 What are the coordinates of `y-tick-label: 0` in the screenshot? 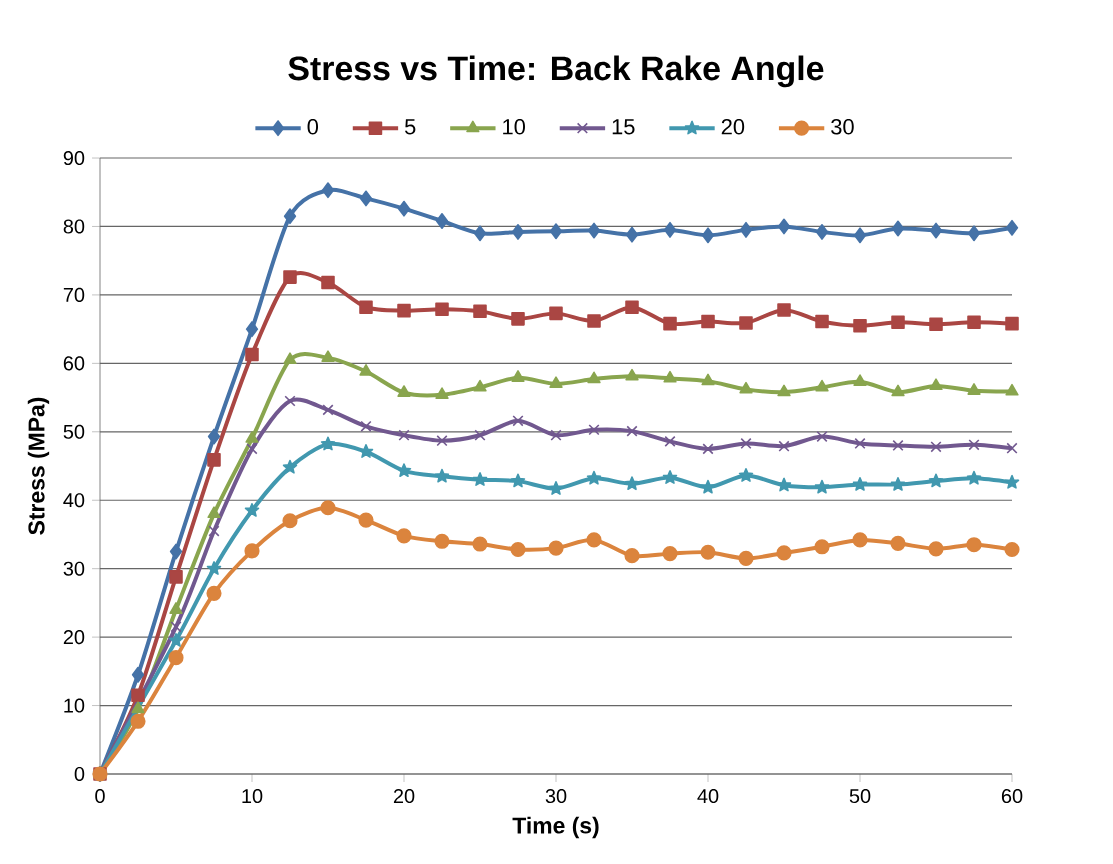 It's located at (79, 774).